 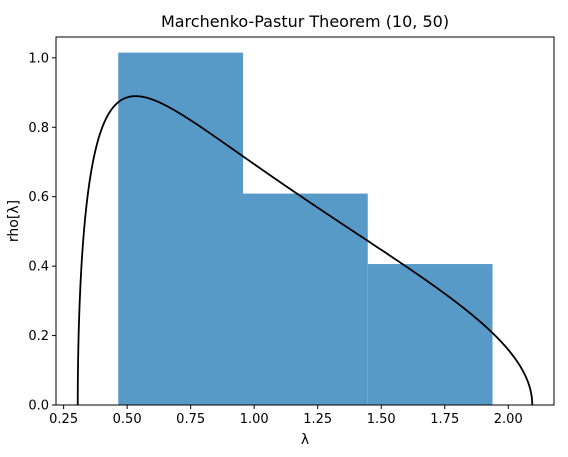 I want to click on x-axis-label: λ, so click(x=305, y=440).